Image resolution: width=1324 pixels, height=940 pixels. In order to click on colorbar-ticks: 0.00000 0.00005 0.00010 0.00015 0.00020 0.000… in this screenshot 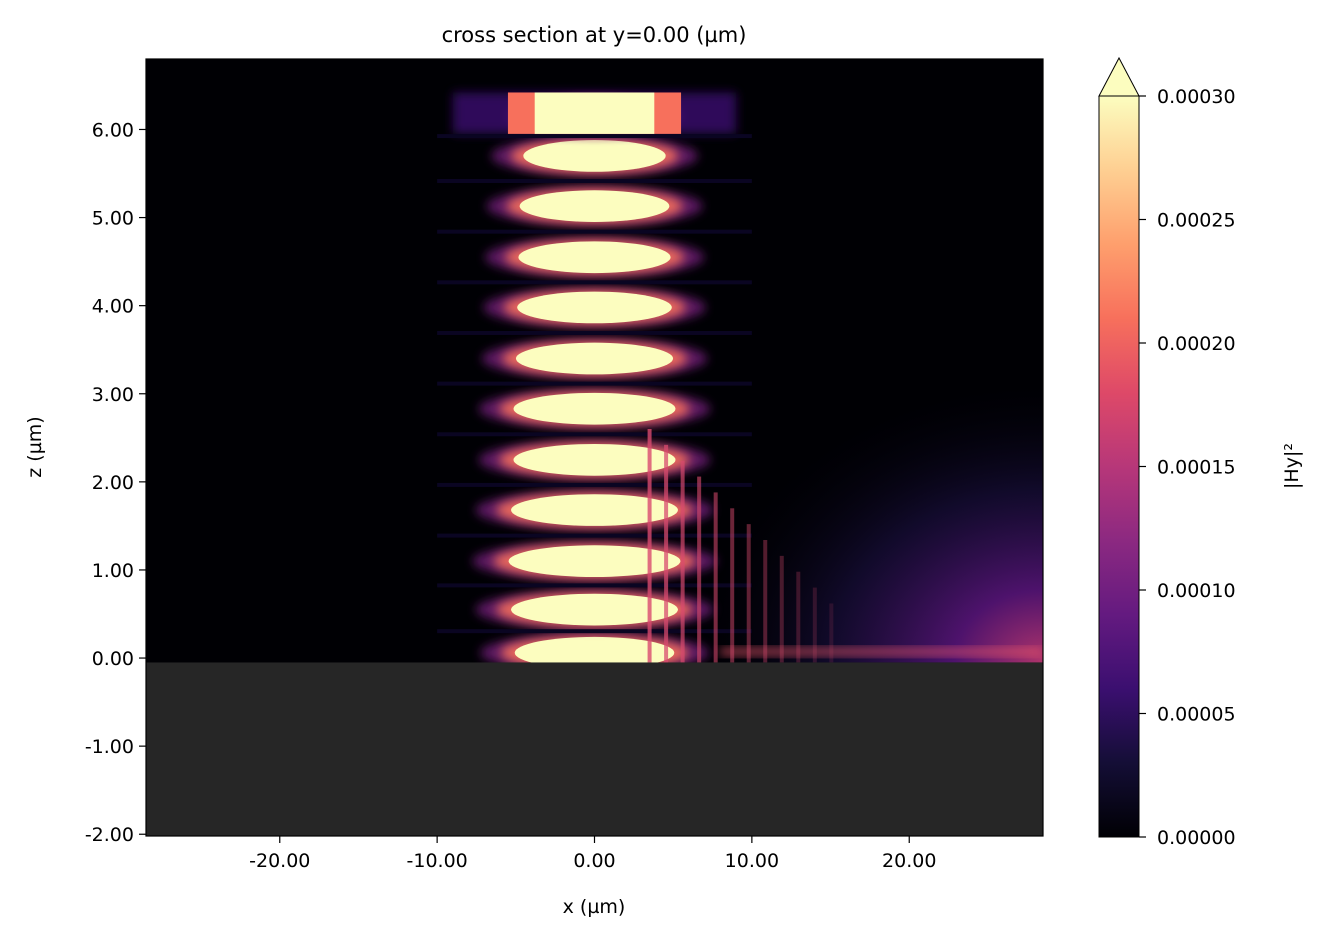, I will do `click(1187, 467)`.